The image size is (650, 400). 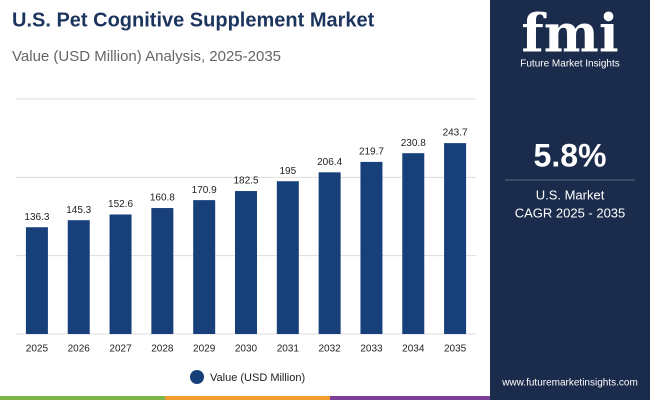 What do you see at coordinates (36, 217) in the screenshot?
I see `data-label: 136.3` at bounding box center [36, 217].